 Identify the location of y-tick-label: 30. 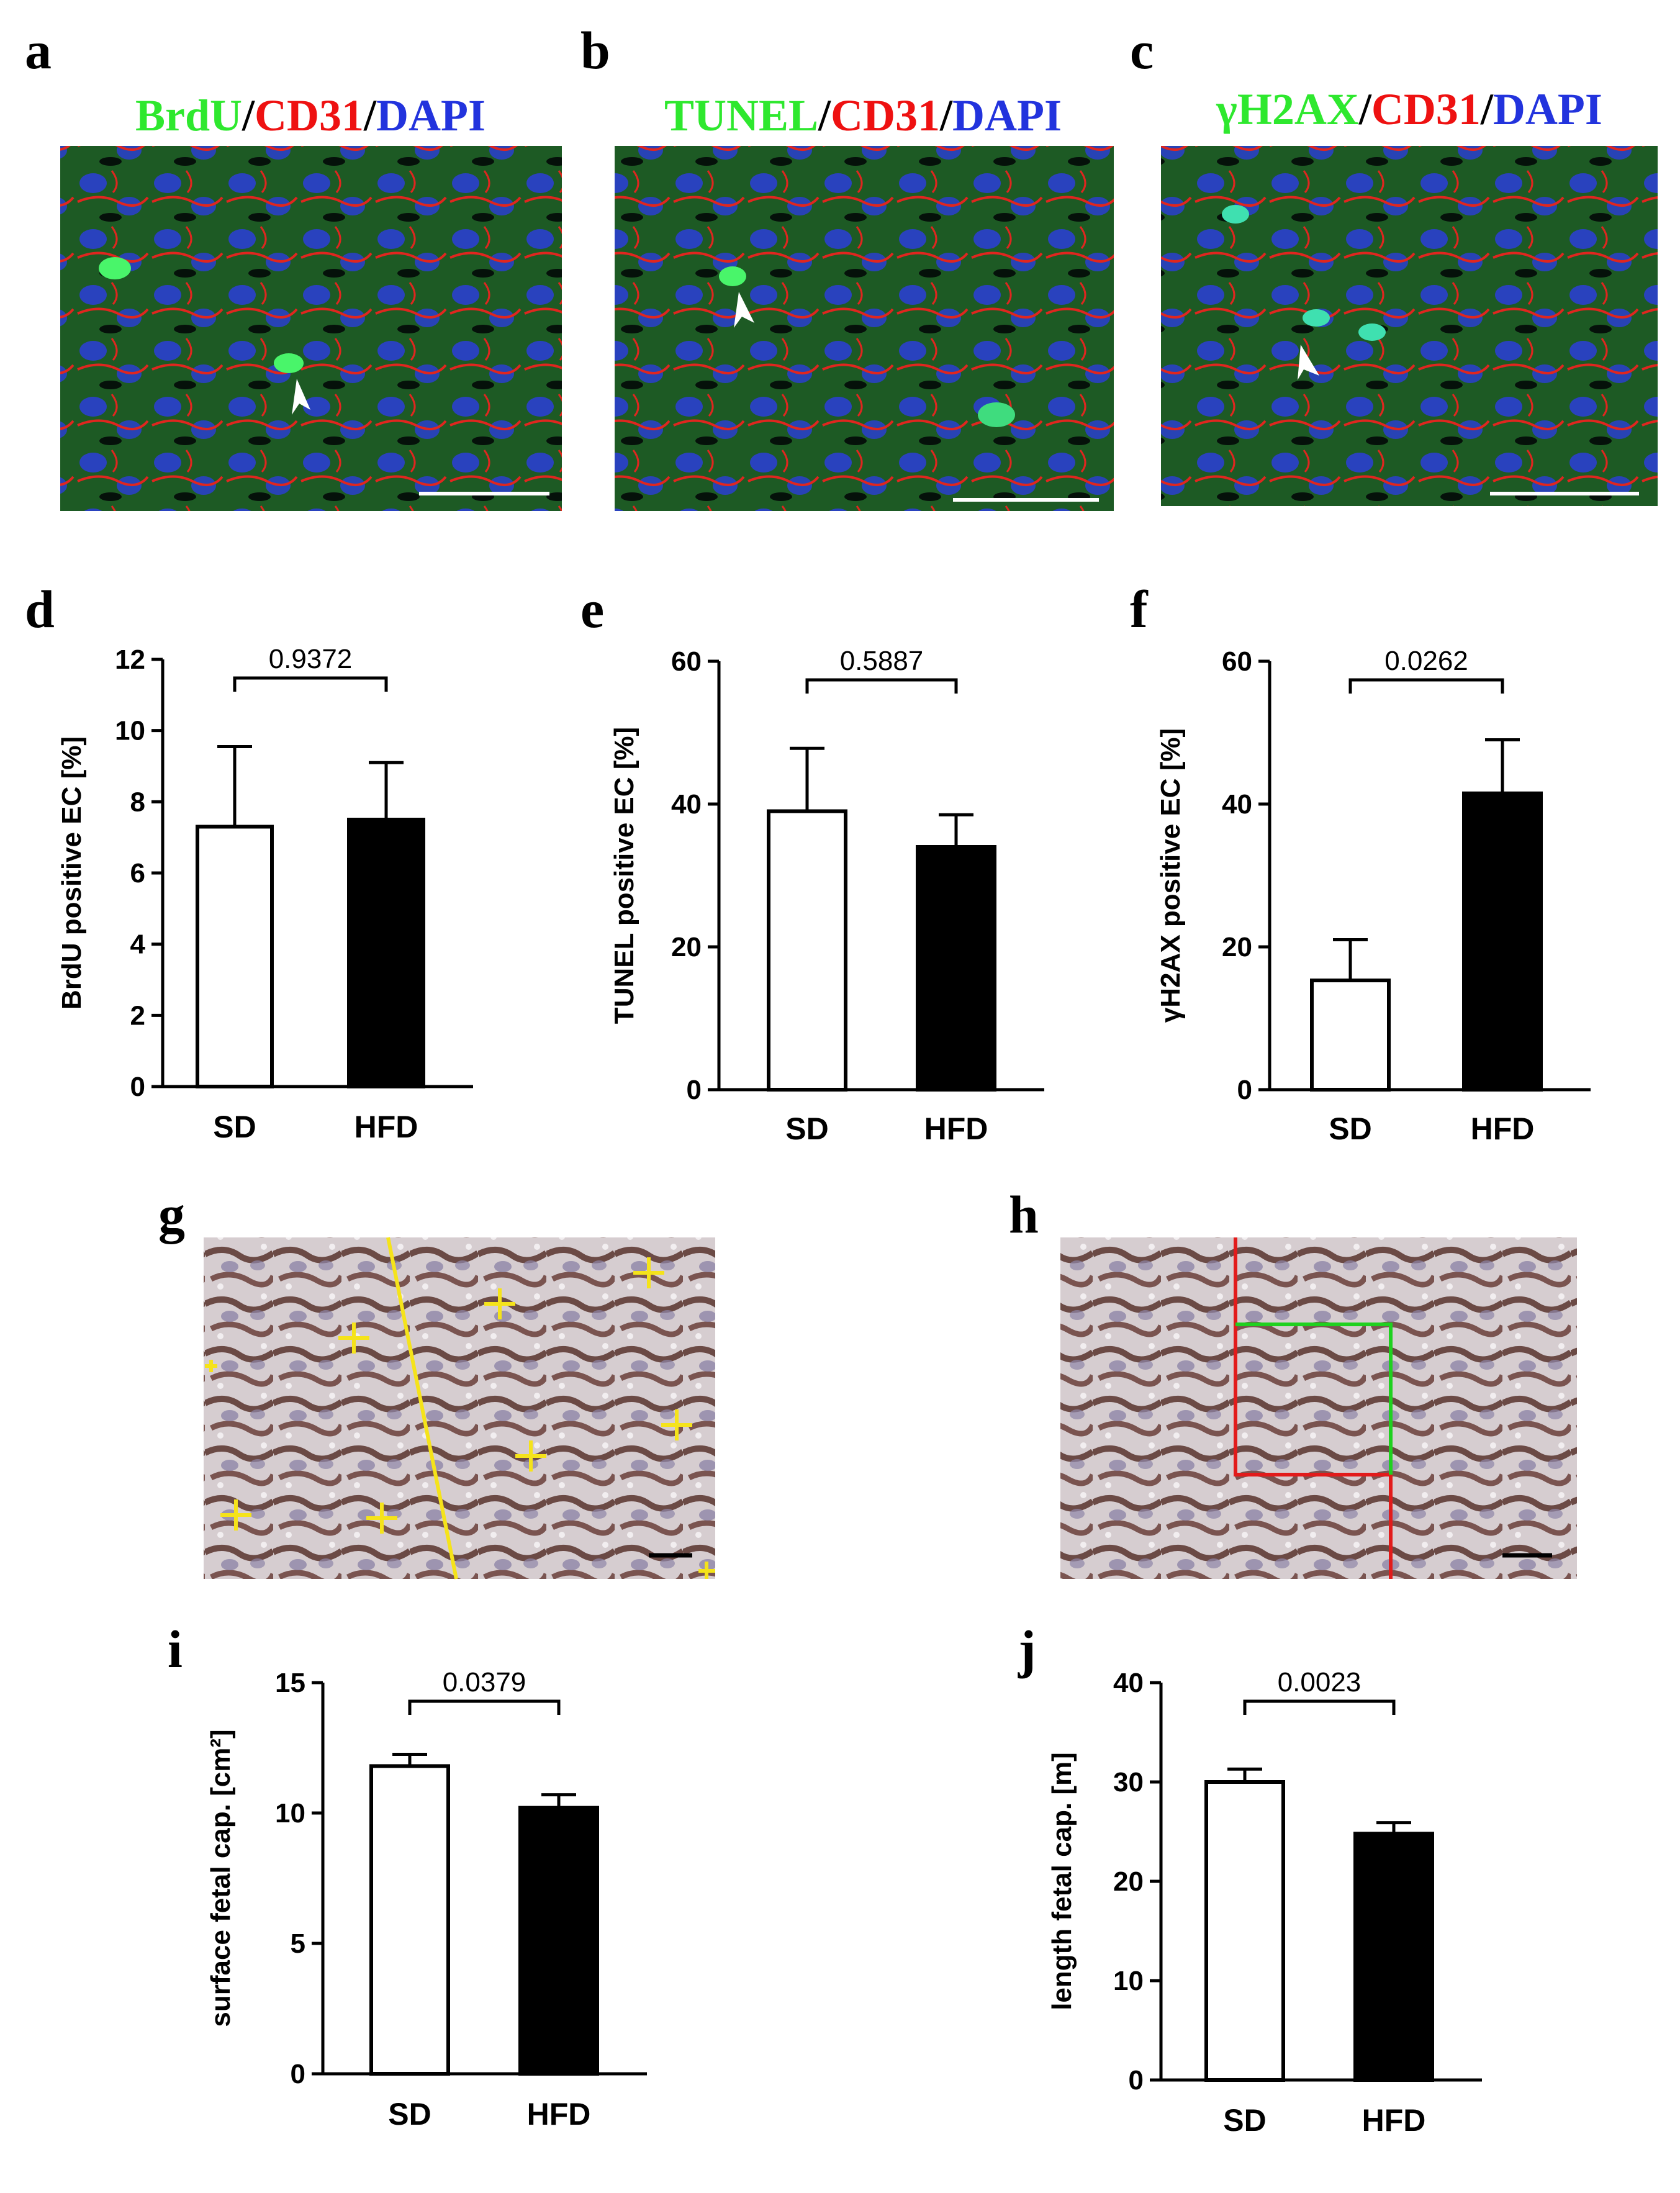
(1128, 1782).